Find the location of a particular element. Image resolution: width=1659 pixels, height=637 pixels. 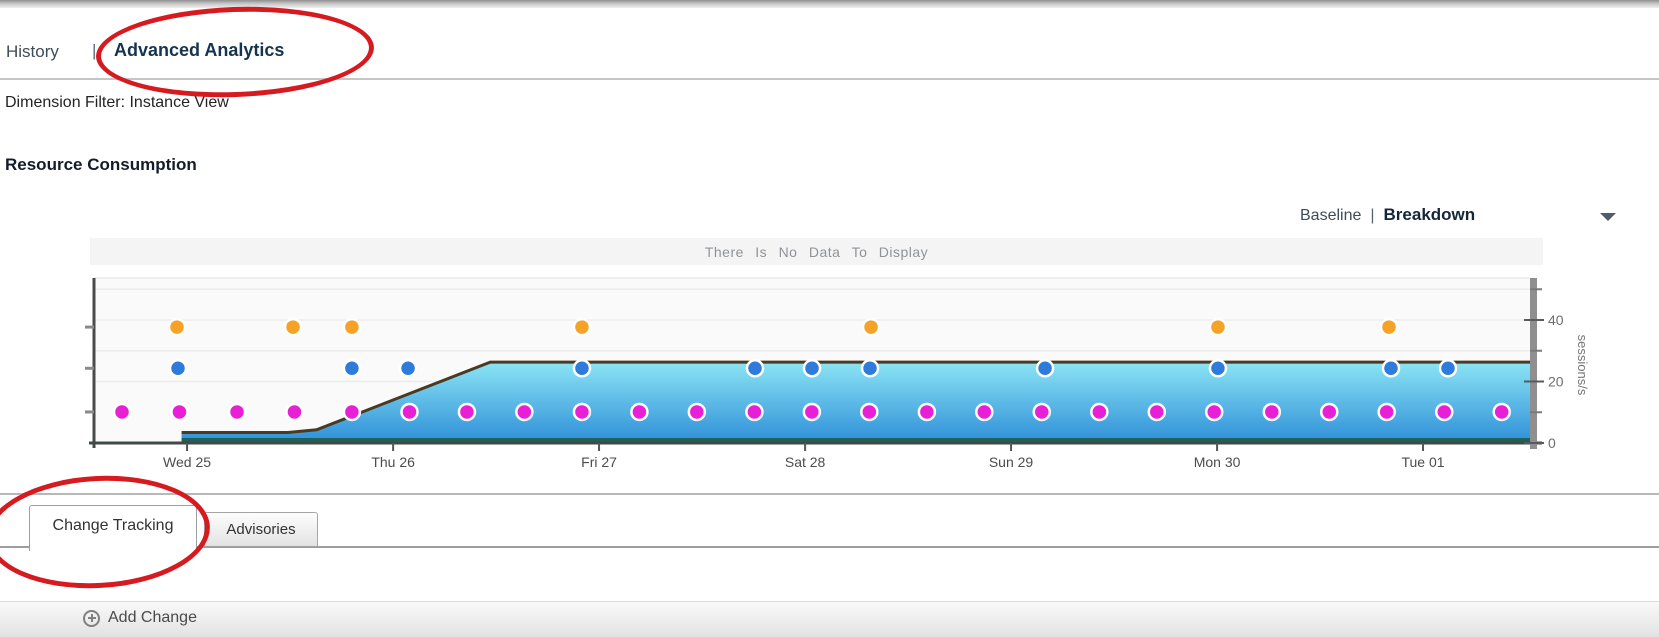

add-change-button: Add Change is located at coordinates (140, 618).